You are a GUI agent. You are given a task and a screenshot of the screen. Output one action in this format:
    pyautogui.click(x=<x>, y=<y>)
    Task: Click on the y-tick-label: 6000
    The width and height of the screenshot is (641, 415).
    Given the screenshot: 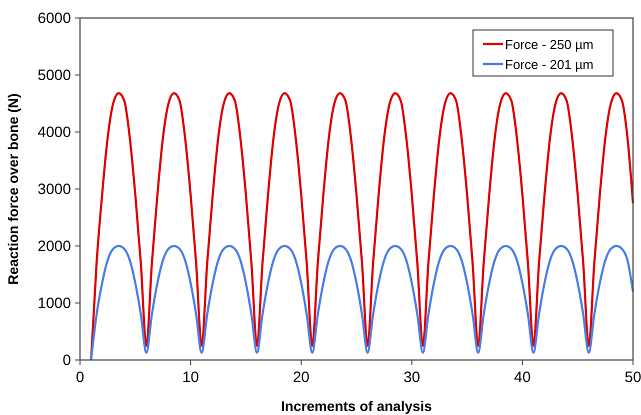 What is the action you would take?
    pyautogui.click(x=54, y=18)
    